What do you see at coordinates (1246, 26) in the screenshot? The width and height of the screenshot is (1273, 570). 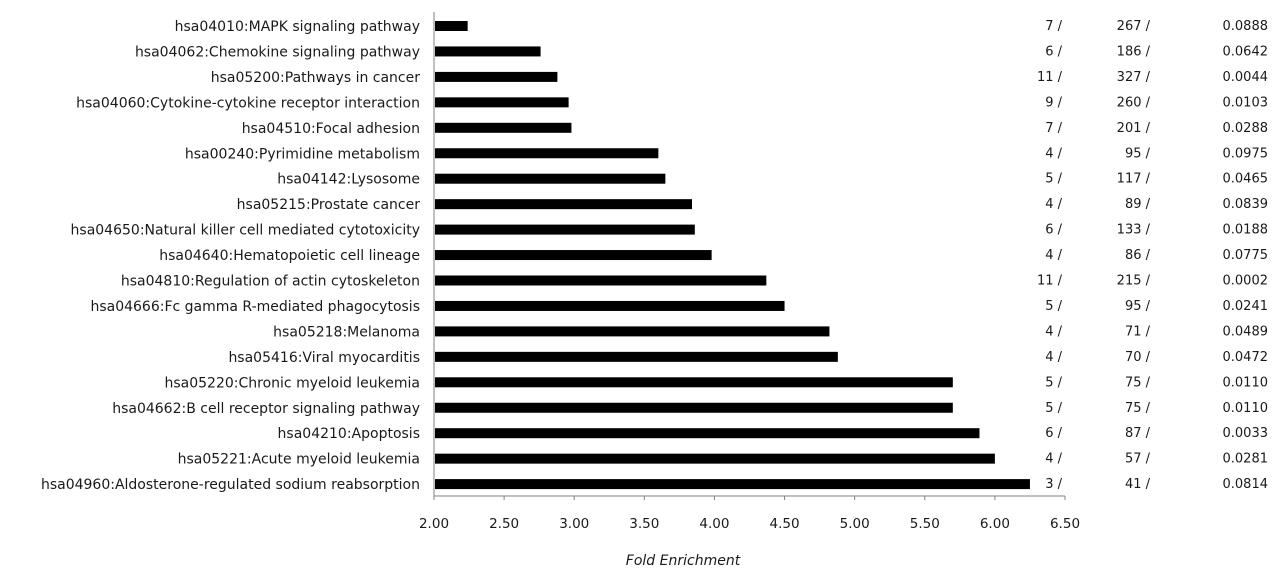 I see `pvalue-cell: 0.0888` at bounding box center [1246, 26].